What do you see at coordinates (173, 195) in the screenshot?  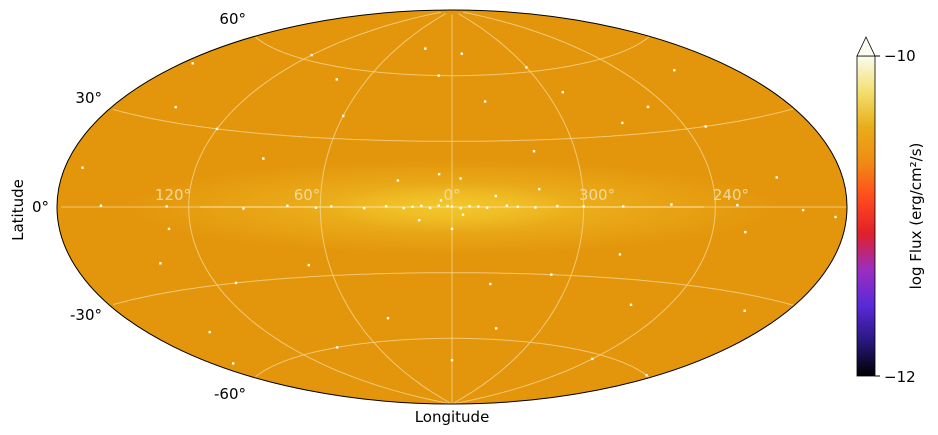 I see `lon-tick-label: 120°` at bounding box center [173, 195].